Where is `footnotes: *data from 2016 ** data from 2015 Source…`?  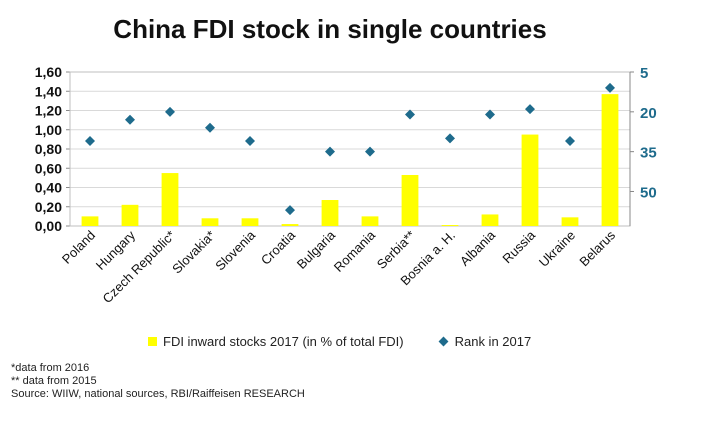
footnotes: *data from 2016 ** data from 2015 Source… is located at coordinates (158, 381).